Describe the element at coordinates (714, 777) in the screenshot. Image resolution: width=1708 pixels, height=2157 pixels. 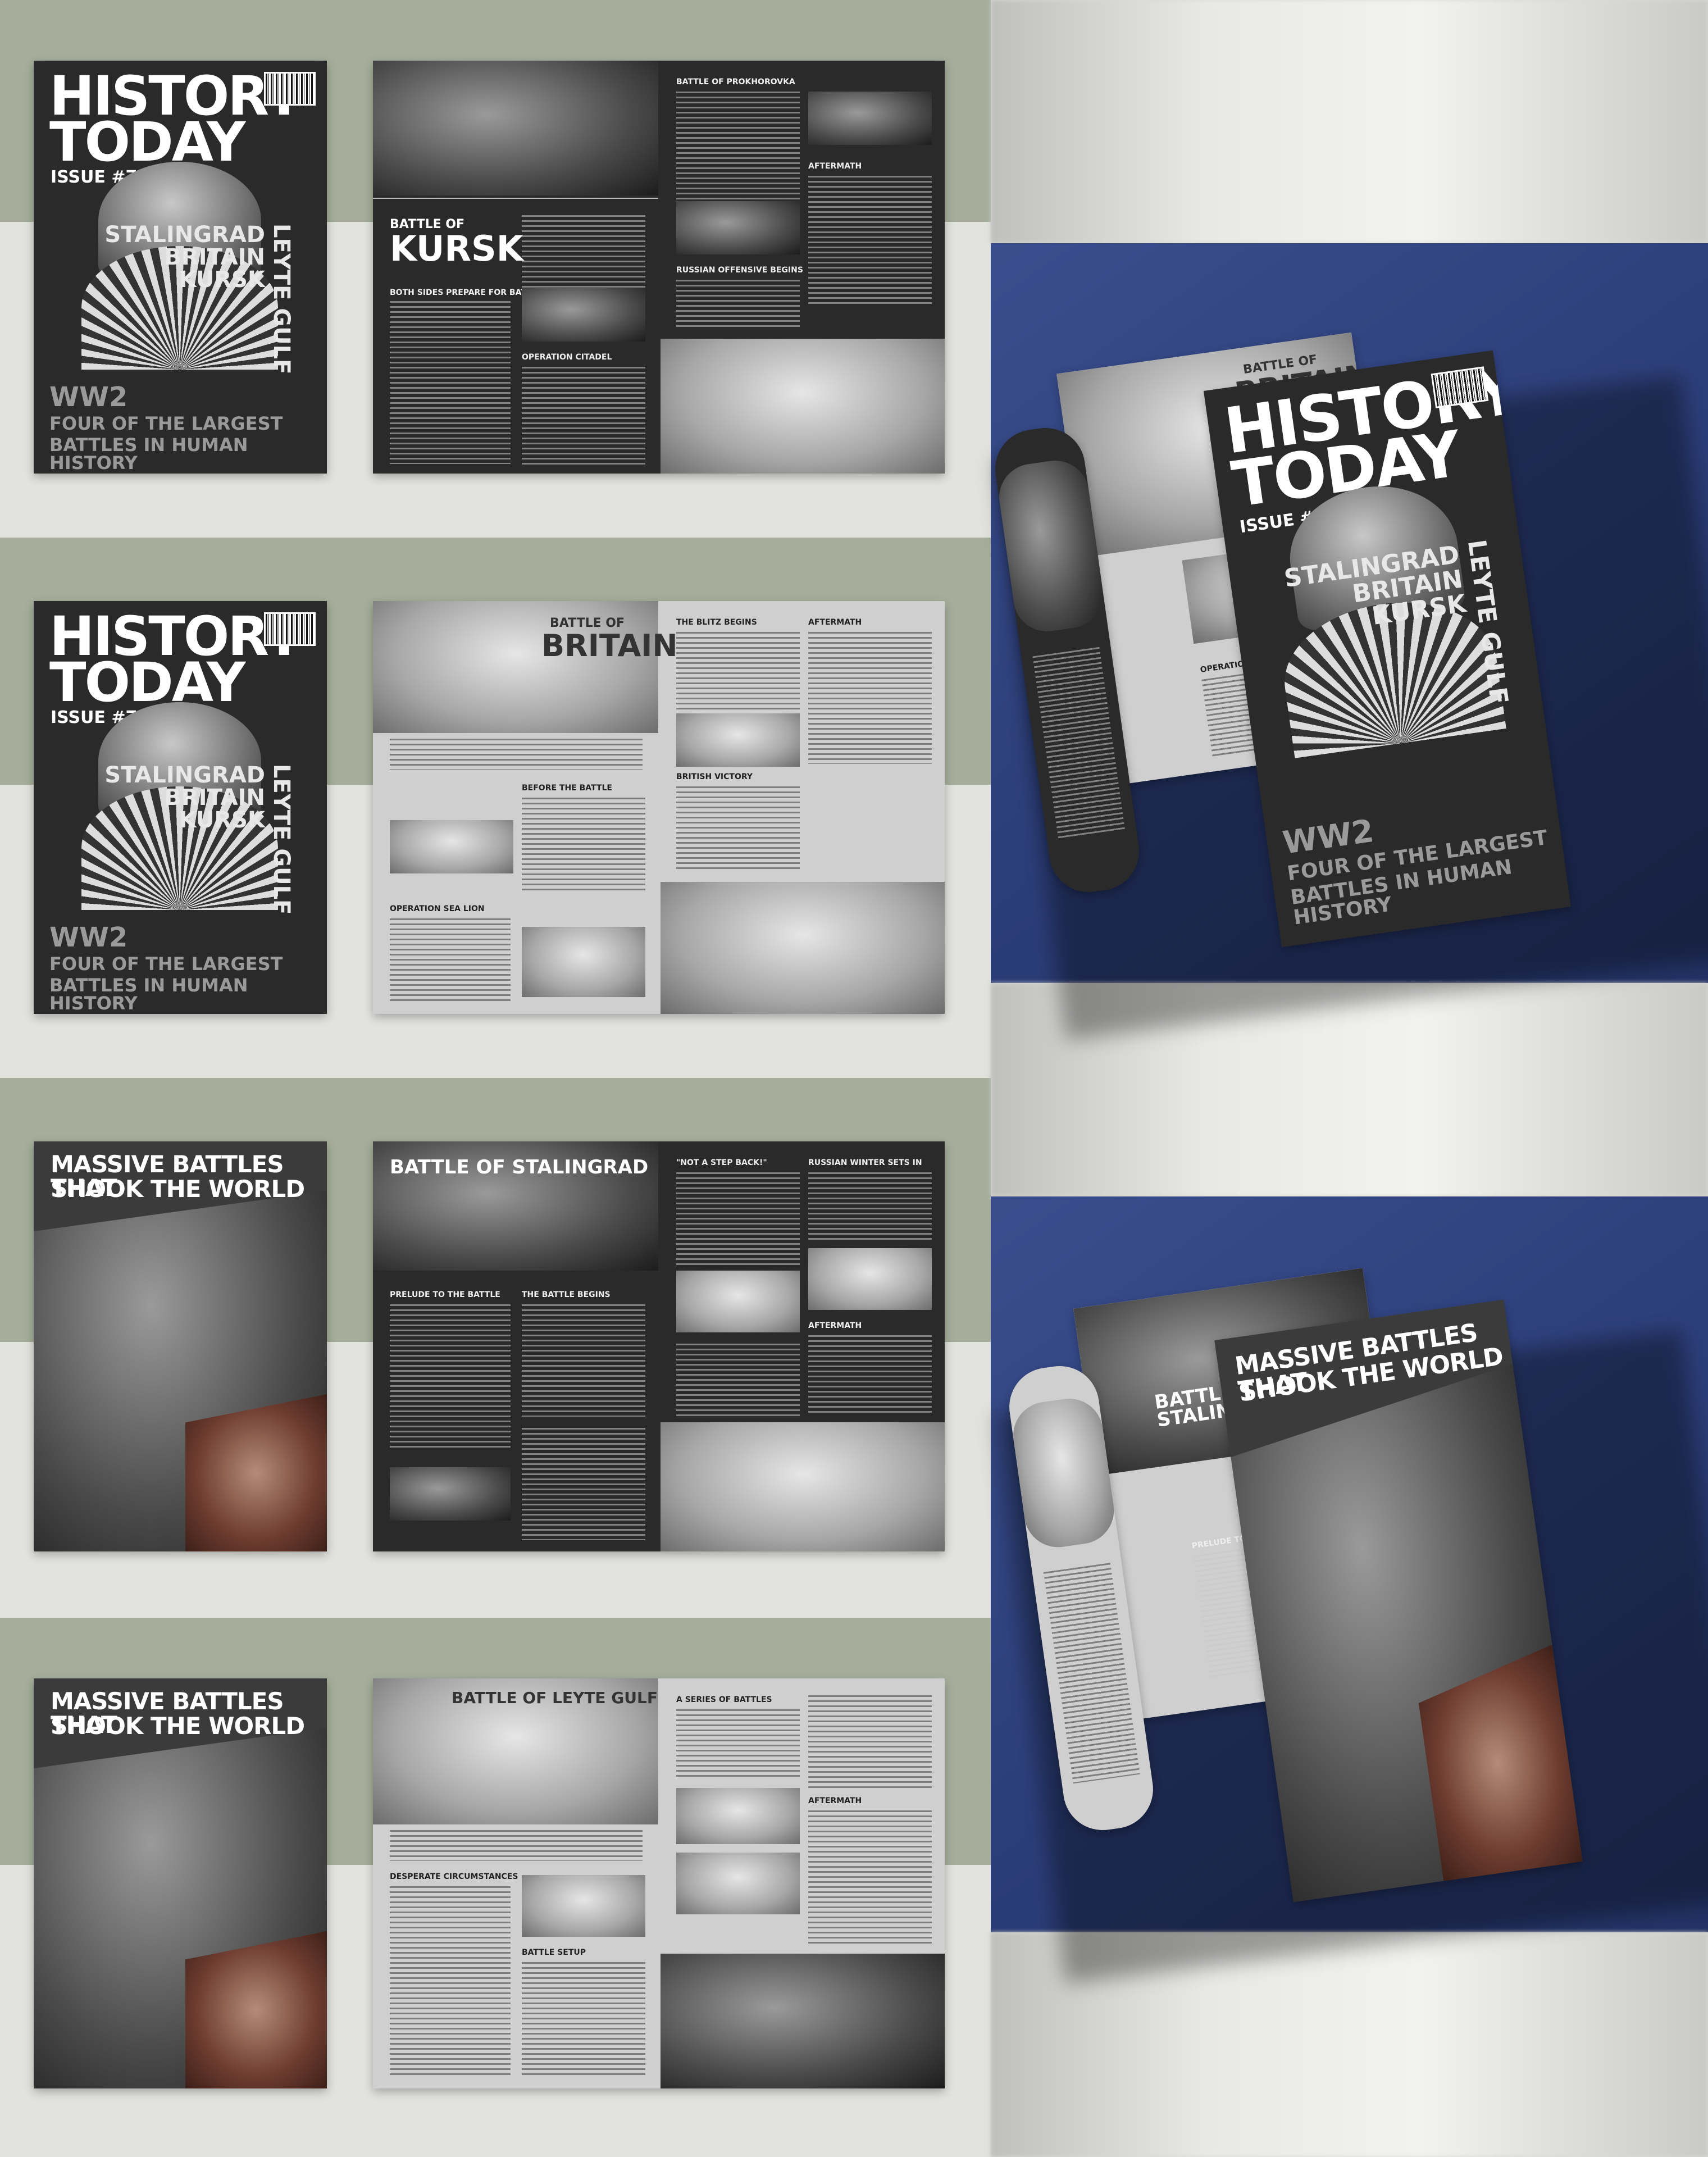
I see `britain-section-4: BRITISH VICTORY` at that location.